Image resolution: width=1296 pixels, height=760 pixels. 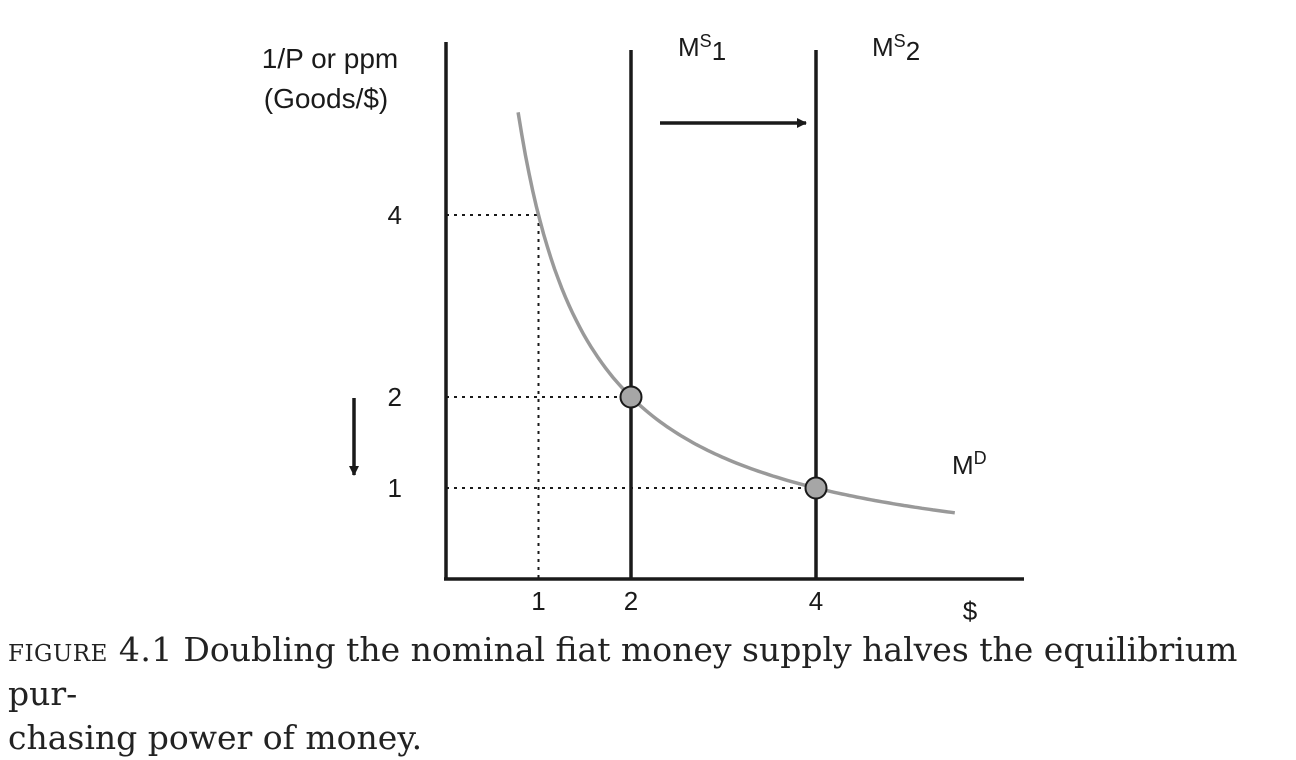 What do you see at coordinates (538, 601) in the screenshot?
I see `x-tick-label-1: 1` at bounding box center [538, 601].